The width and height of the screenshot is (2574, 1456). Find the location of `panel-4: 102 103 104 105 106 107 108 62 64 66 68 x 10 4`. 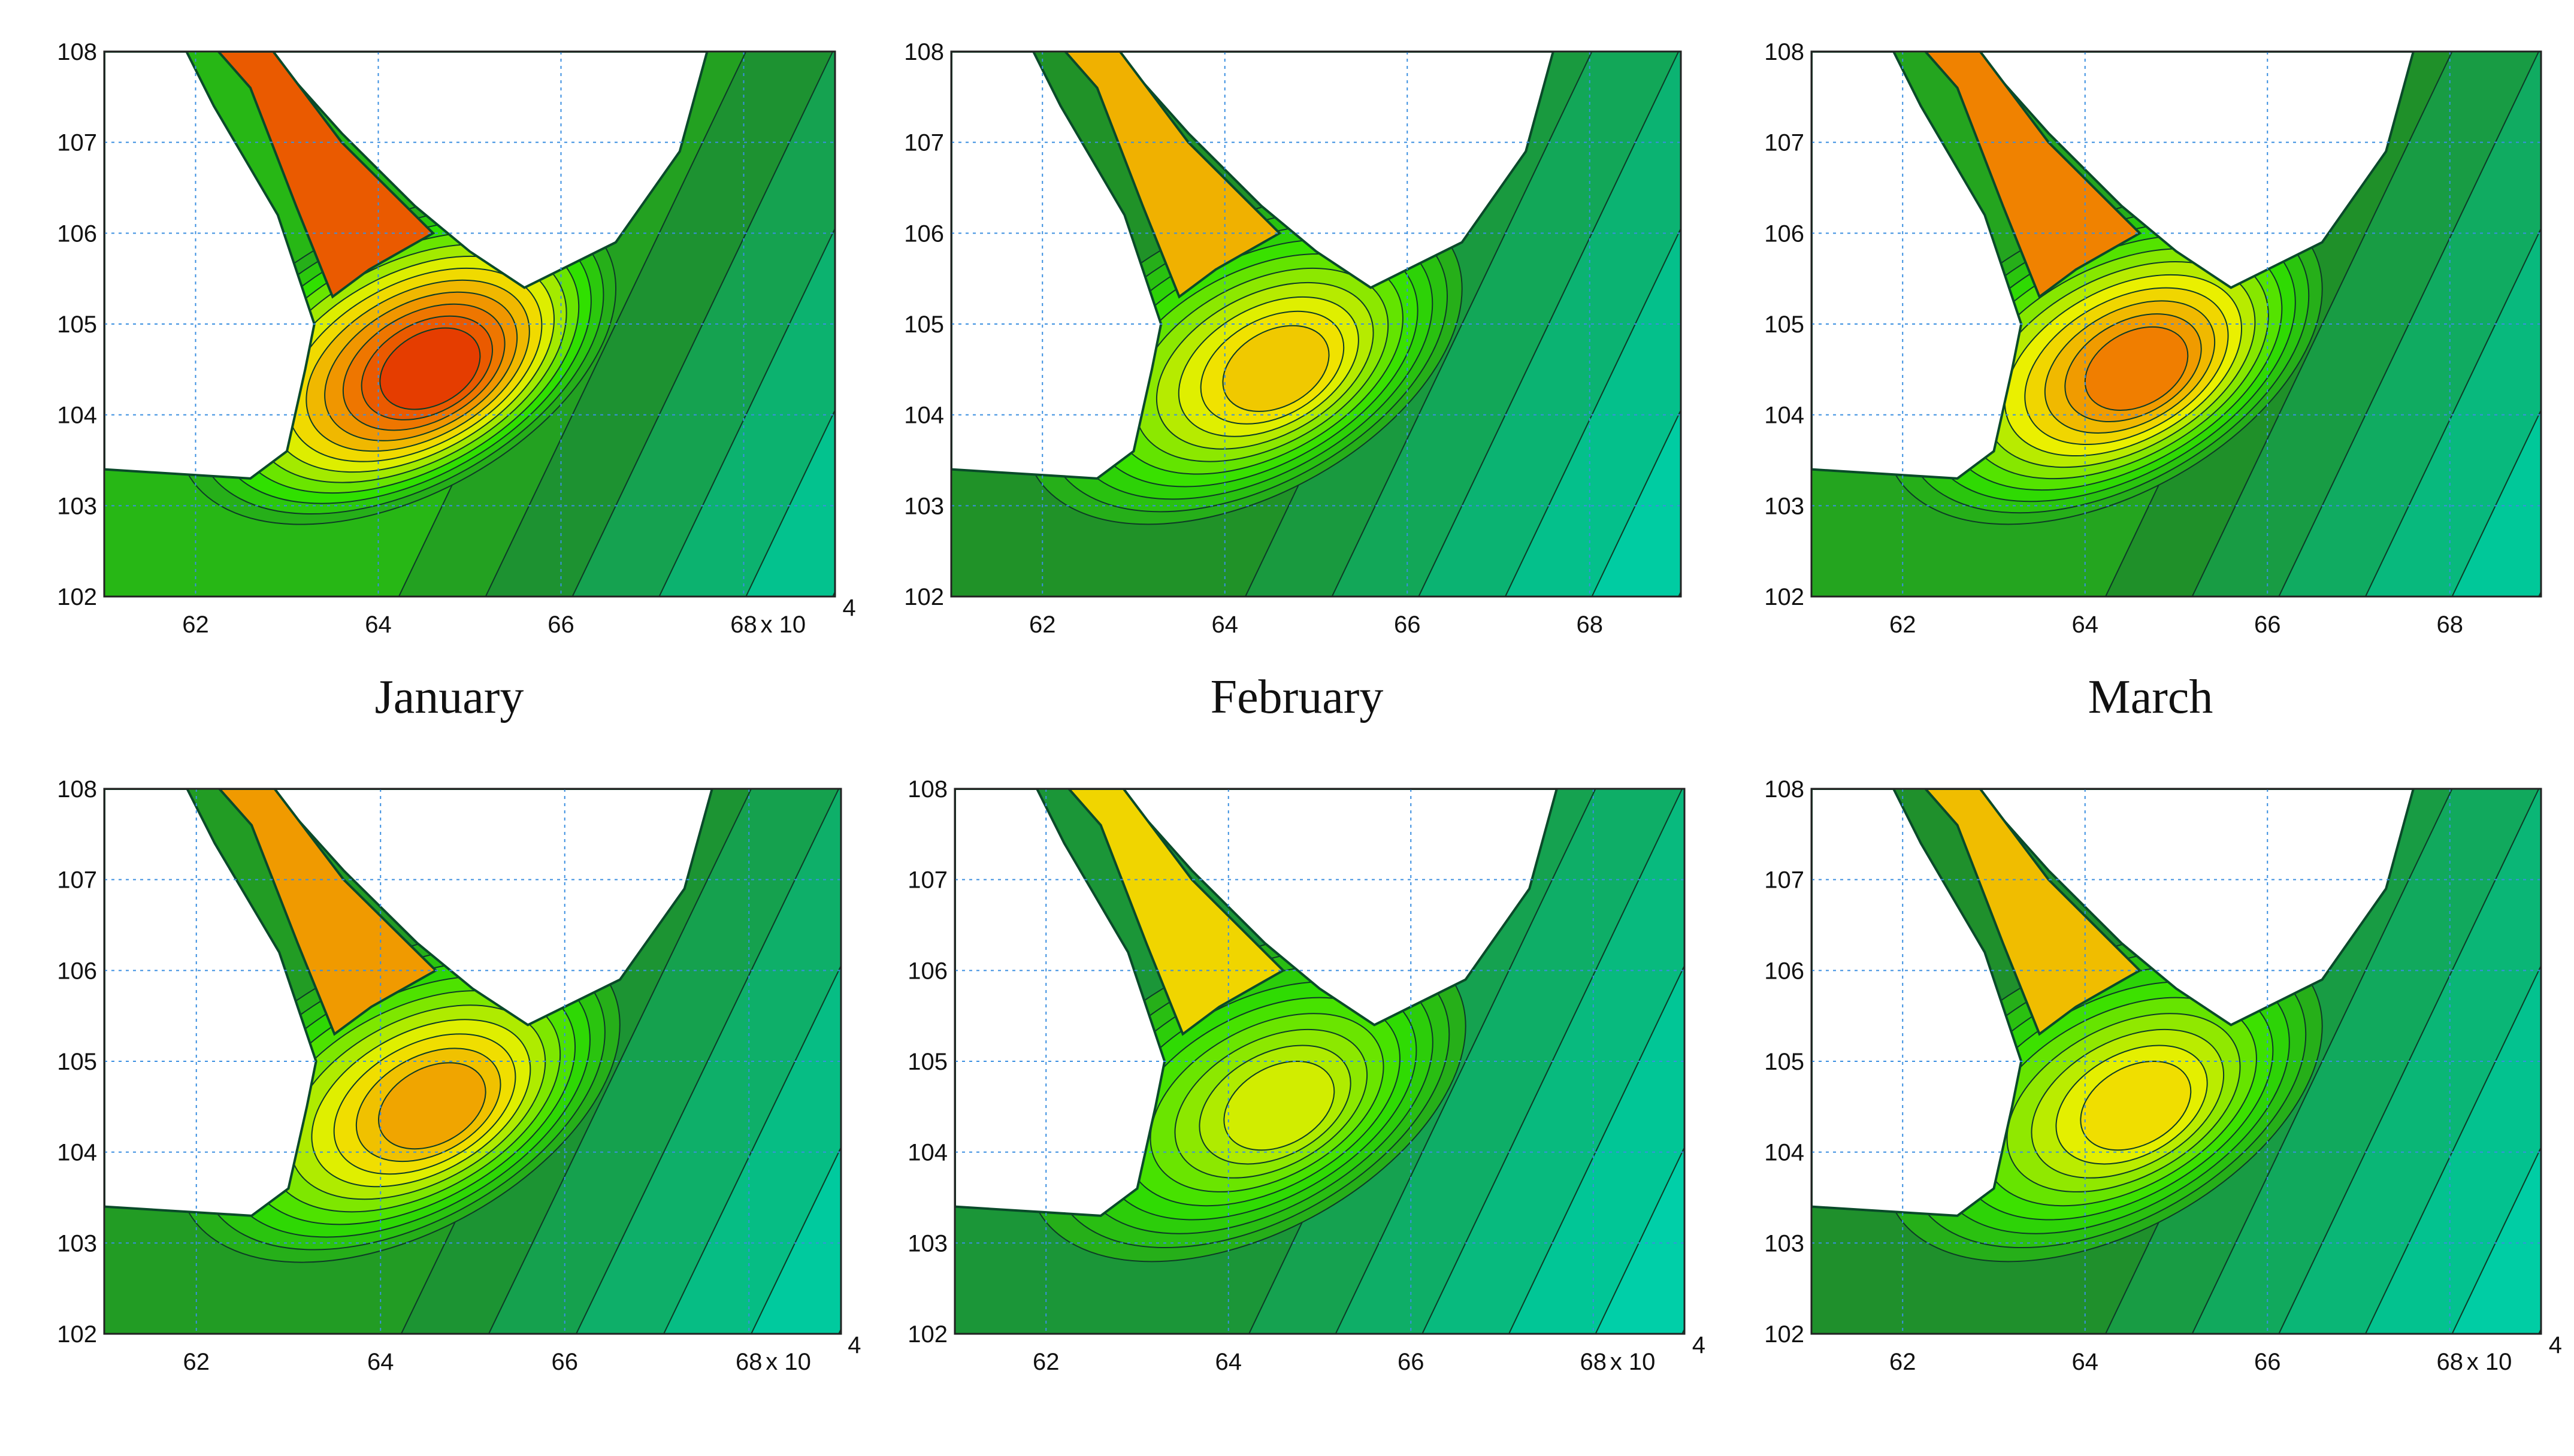

panel-4: 102 103 104 105 106 107 108 62 64 66 68 x 10 4 is located at coordinates (459, 1075).